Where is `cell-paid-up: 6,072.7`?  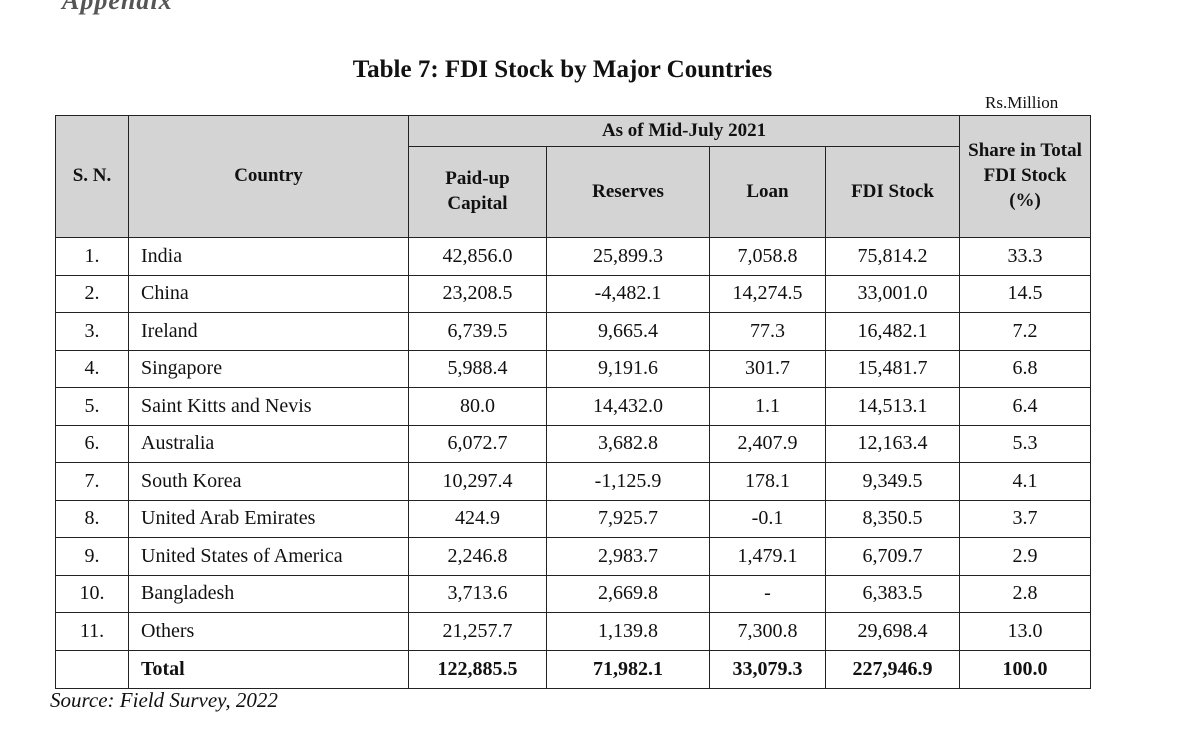
cell-paid-up: 6,072.7 is located at coordinates (477, 443).